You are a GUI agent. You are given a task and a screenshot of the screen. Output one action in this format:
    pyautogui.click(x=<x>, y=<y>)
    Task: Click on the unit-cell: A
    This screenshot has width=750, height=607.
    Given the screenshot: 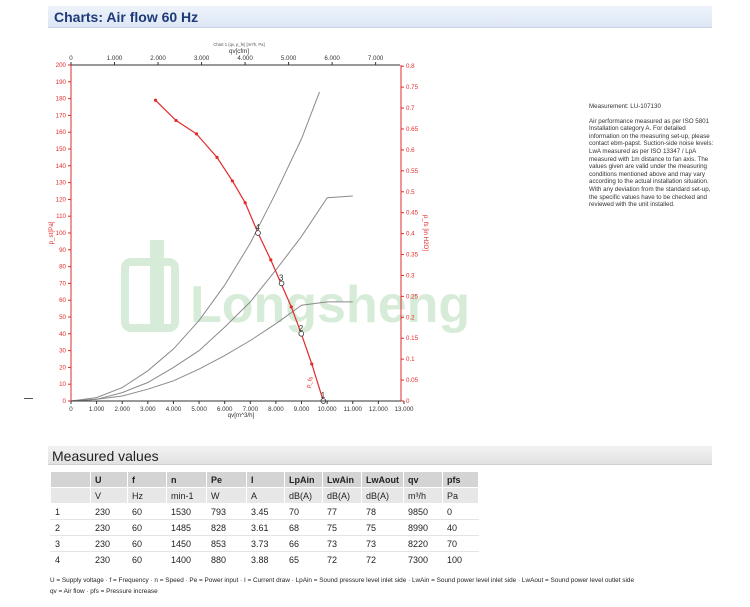 What is the action you would take?
    pyautogui.click(x=265, y=495)
    